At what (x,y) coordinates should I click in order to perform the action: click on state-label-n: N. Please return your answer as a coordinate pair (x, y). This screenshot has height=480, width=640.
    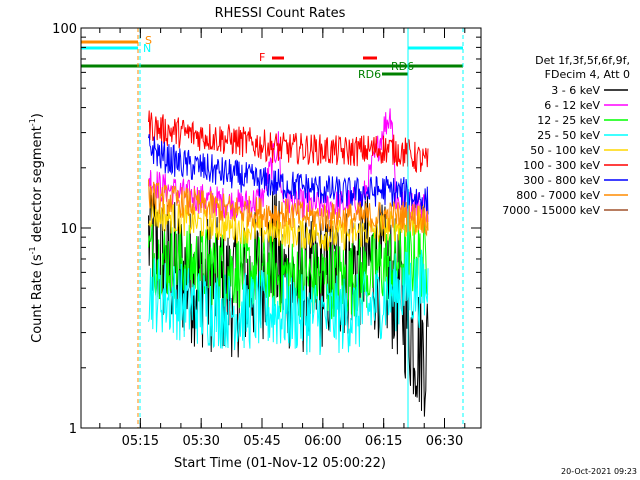
    Looking at the image, I should click on (147, 48).